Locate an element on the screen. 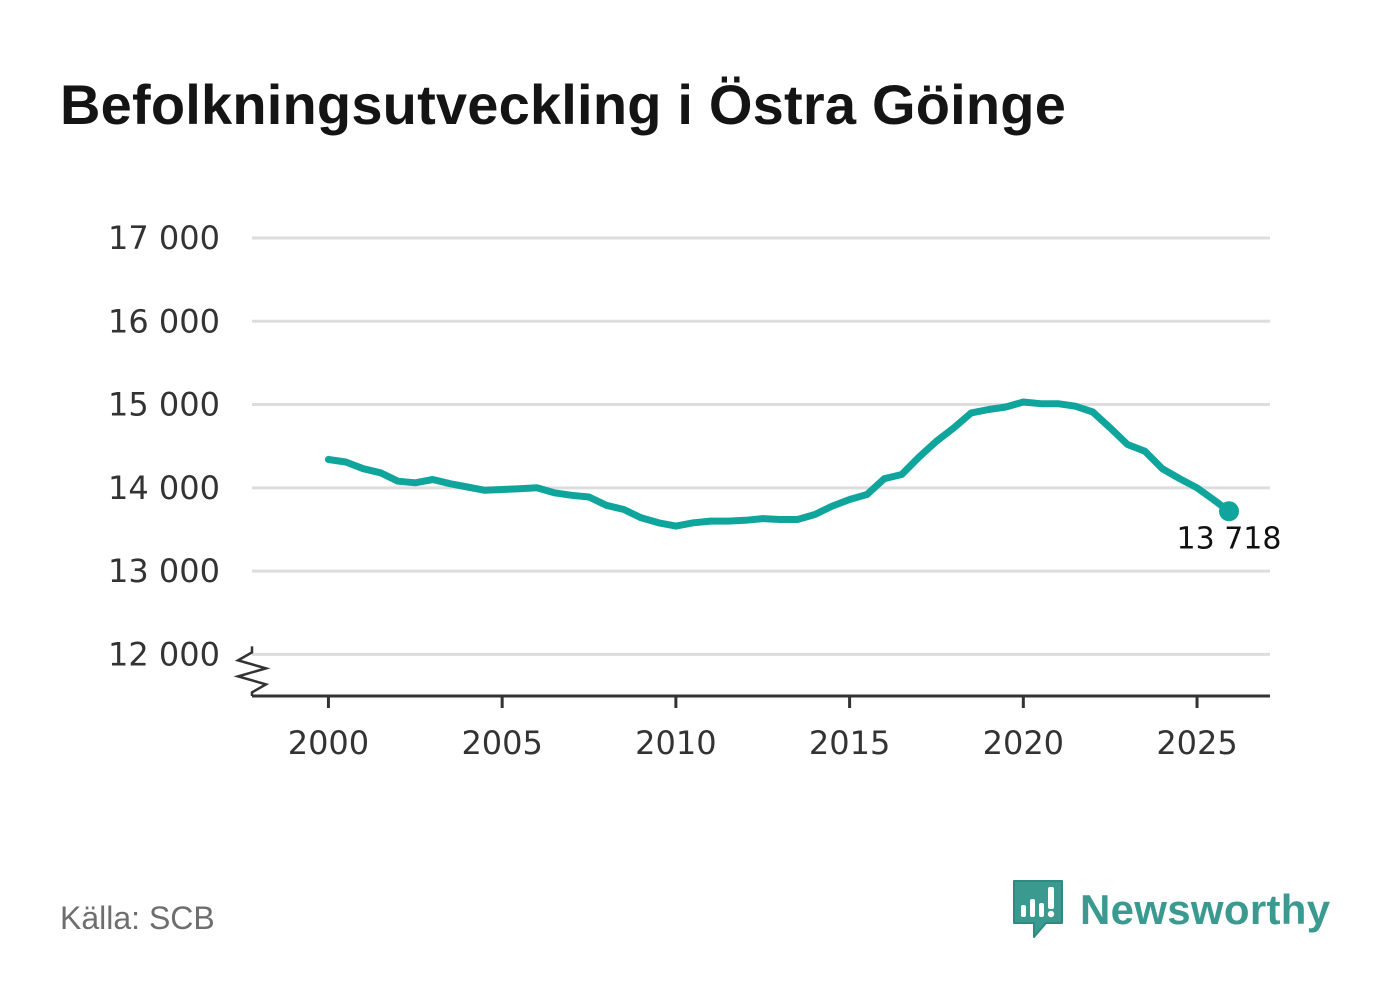  population-line is located at coordinates (778, 464).